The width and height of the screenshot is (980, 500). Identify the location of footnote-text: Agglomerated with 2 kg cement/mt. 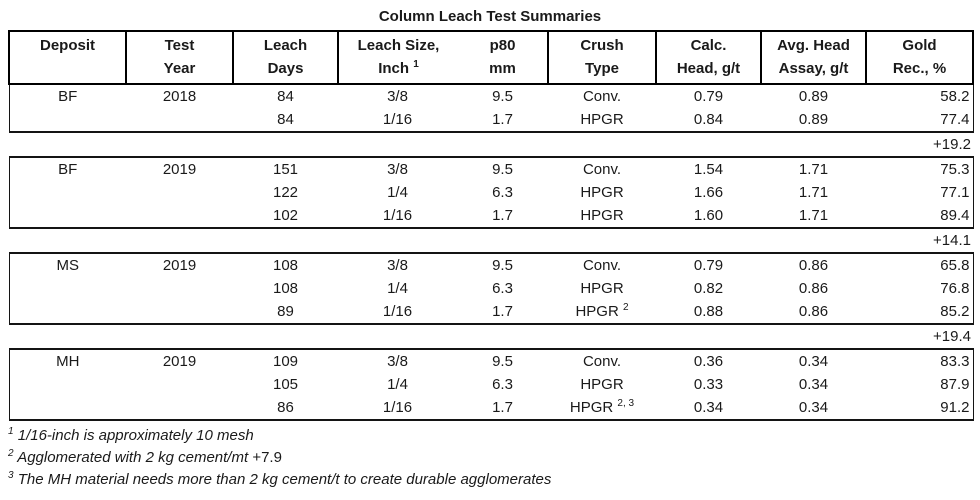
(133, 457).